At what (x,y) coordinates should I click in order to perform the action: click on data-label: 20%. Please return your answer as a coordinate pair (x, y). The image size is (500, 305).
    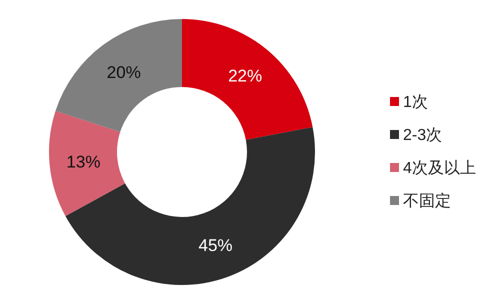
    Looking at the image, I should click on (123, 72).